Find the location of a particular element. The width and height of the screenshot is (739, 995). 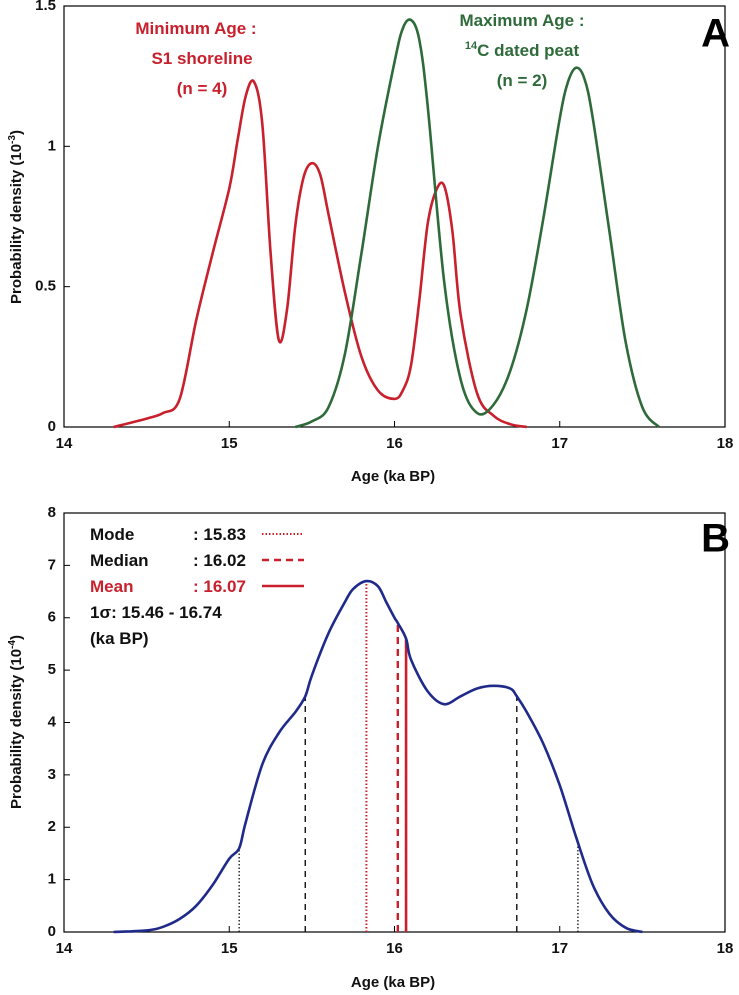

c14-superscript: 14 is located at coordinates (471, 46).